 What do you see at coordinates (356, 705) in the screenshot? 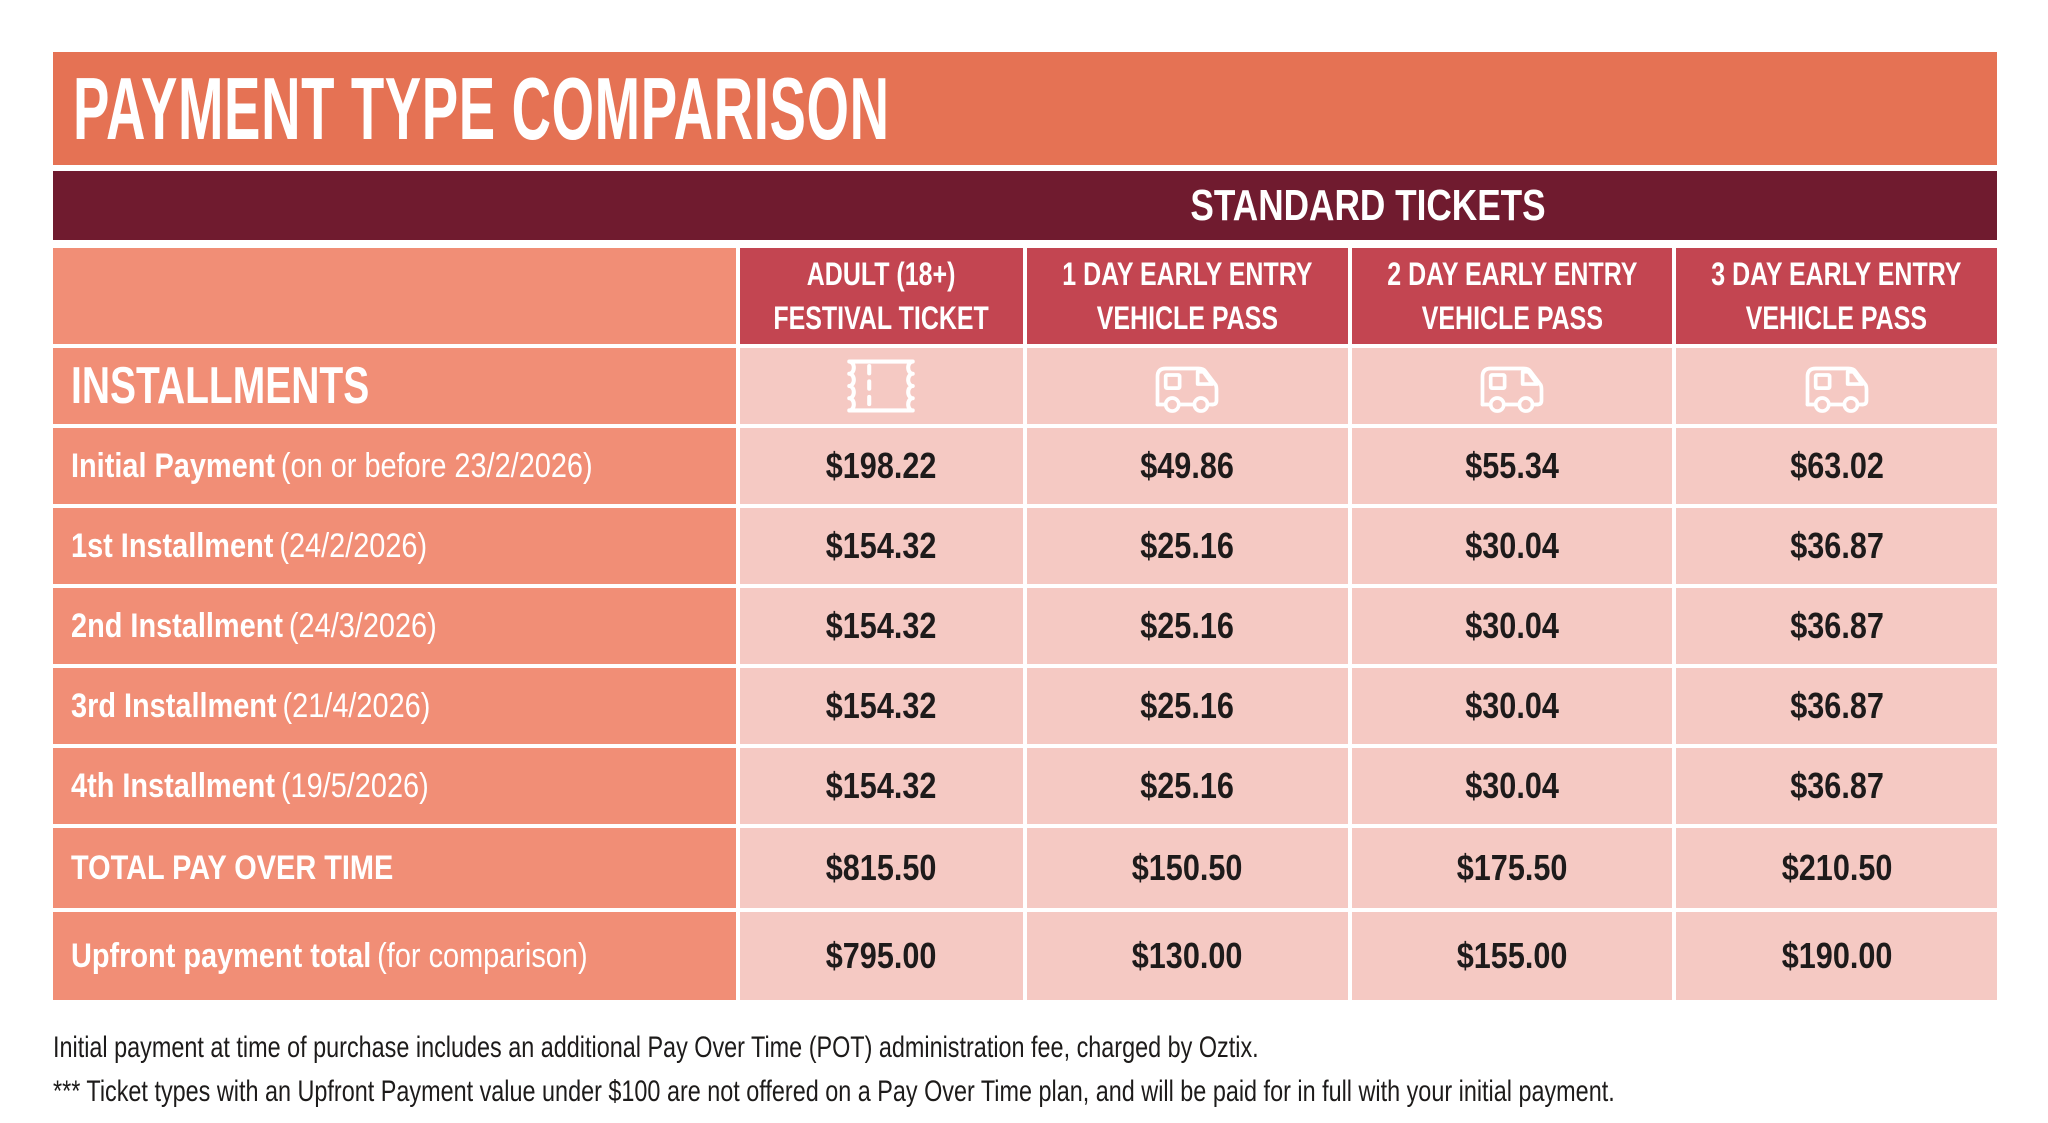
I see `row-label-note: (21/4/2026)` at bounding box center [356, 705].